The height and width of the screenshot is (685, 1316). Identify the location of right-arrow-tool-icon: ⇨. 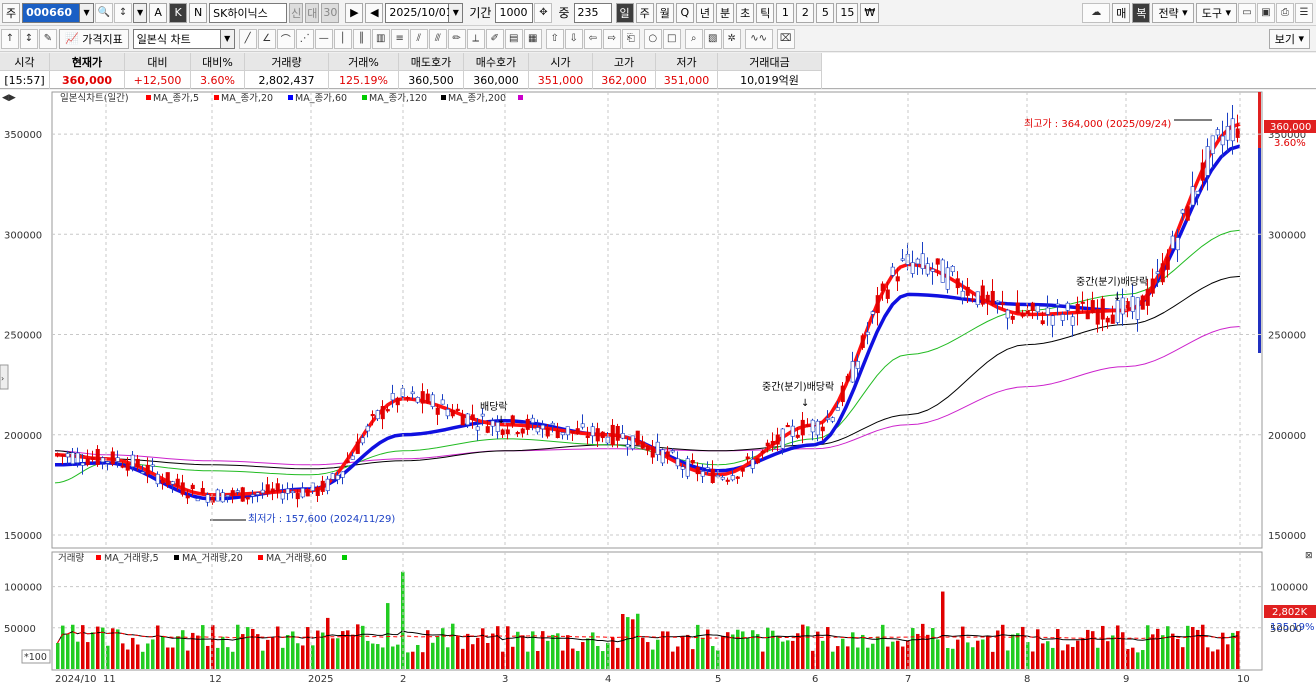
(611, 38).